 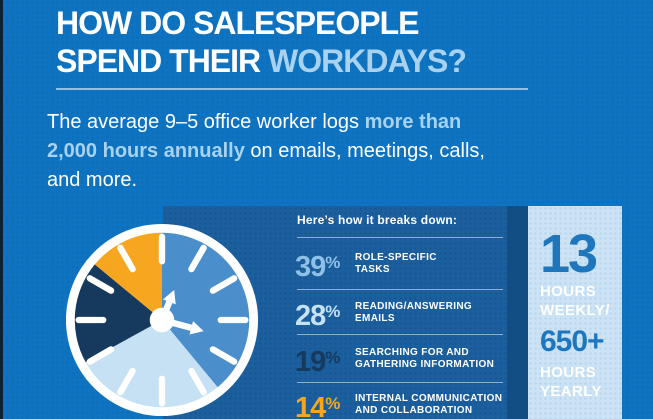 What do you see at coordinates (146, 151) in the screenshot?
I see `subtitle-highlight: 2,000 hours annually` at bounding box center [146, 151].